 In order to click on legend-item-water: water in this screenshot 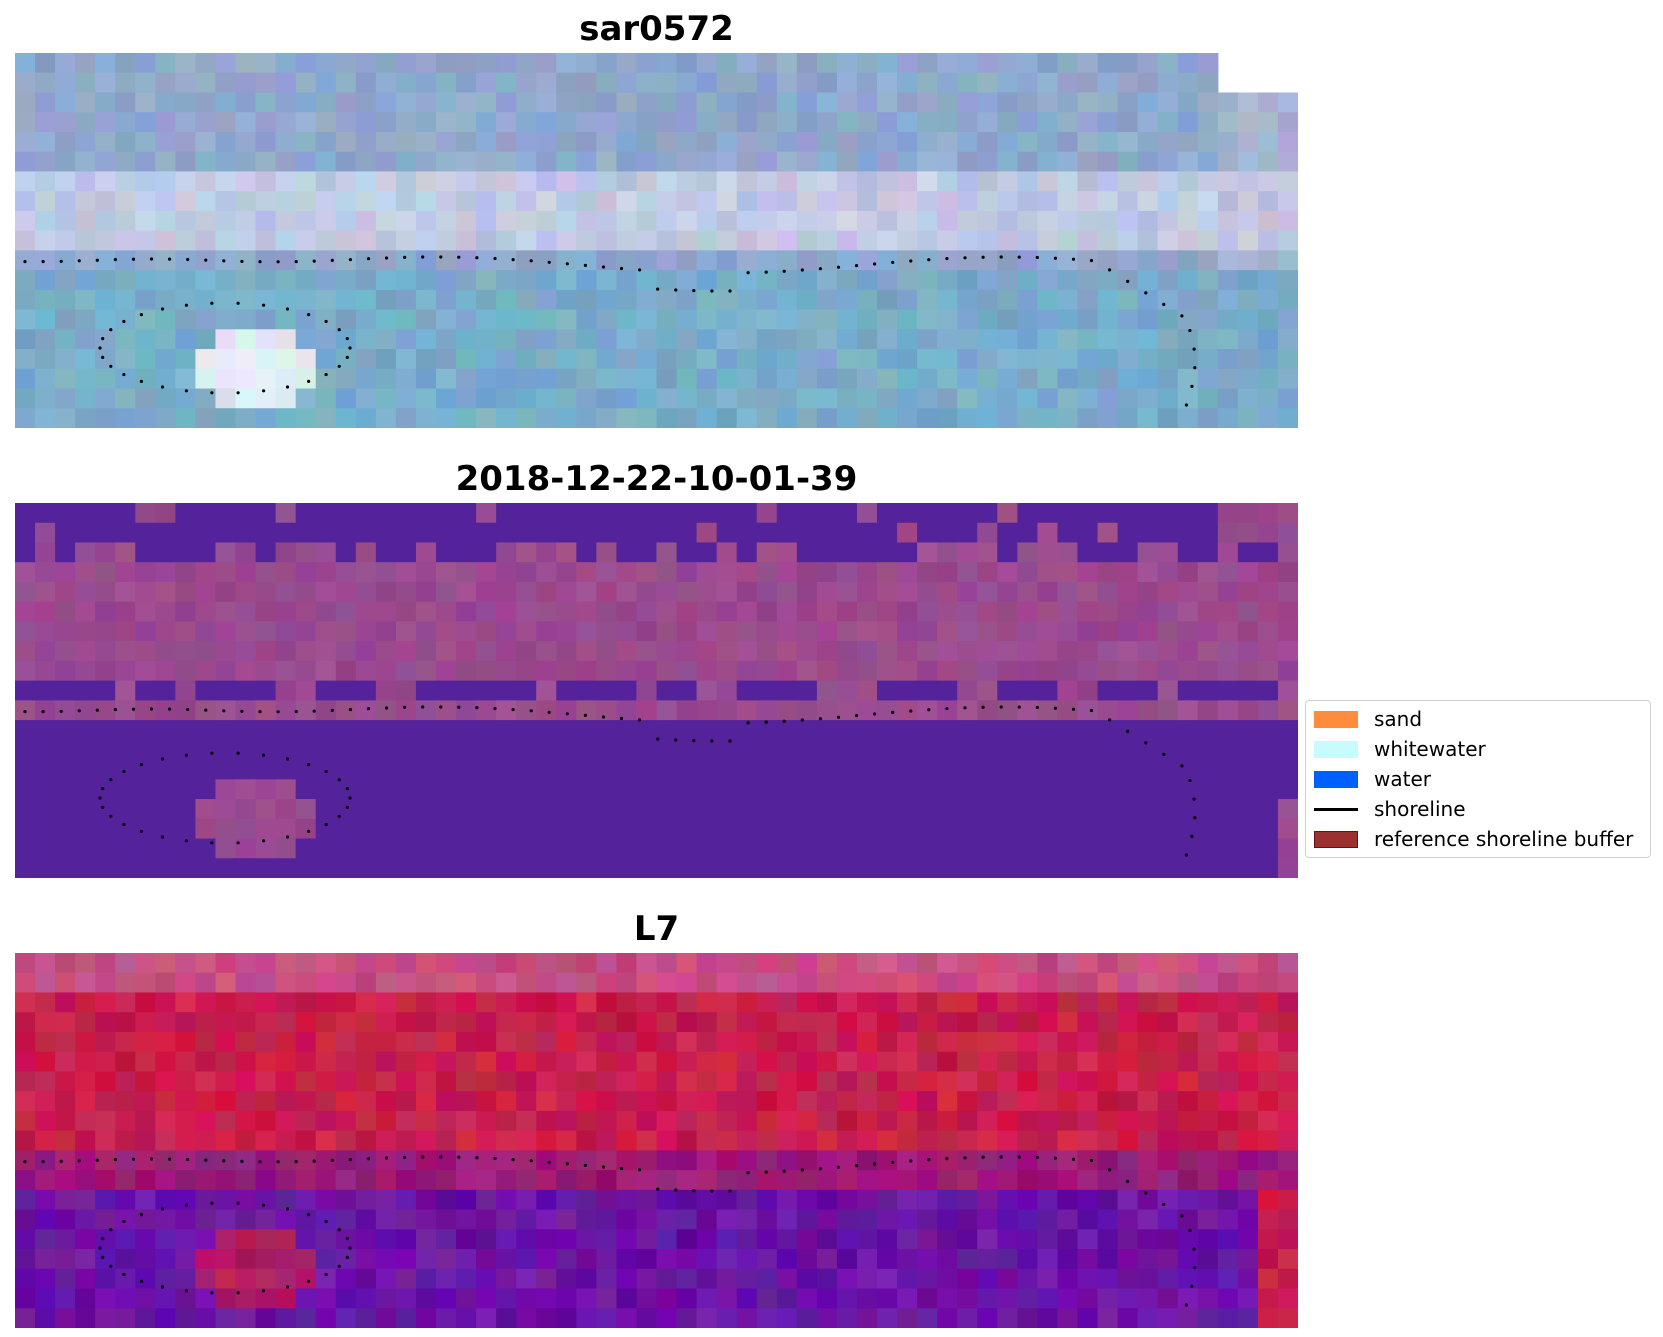, I will do `click(1372, 779)`.